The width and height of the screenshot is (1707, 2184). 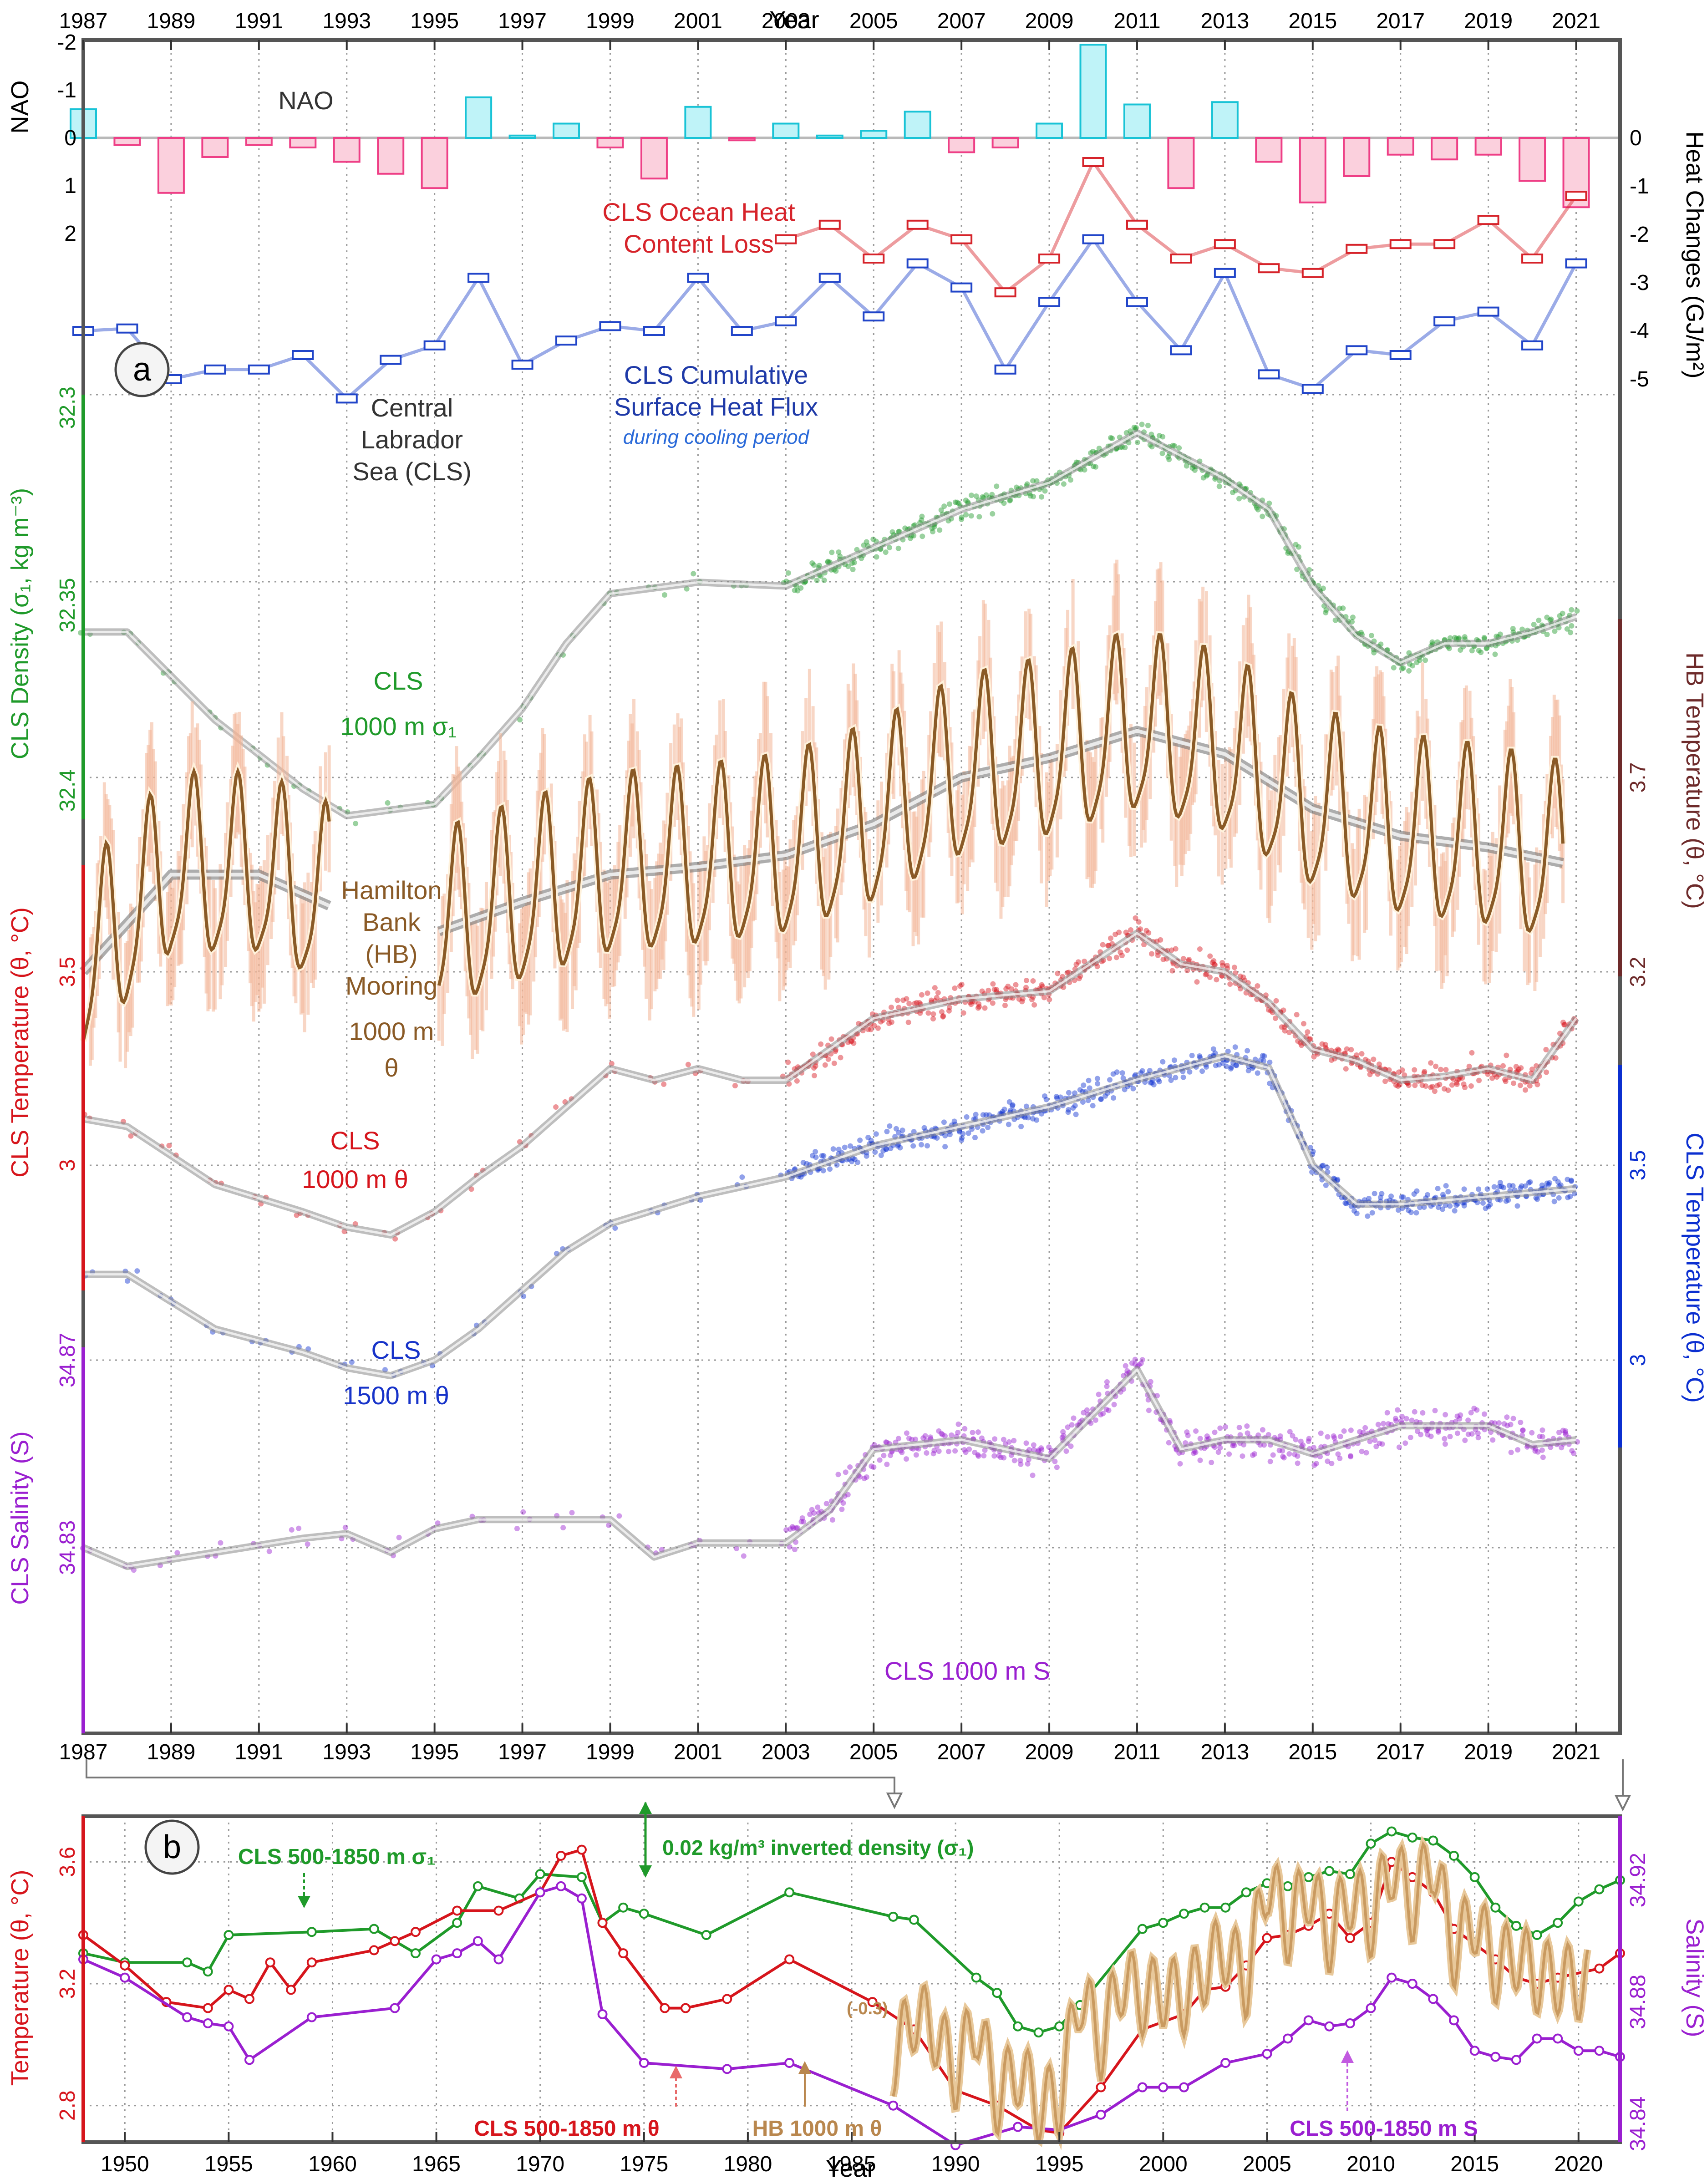 I want to click on hb-tick-label: 3.7, so click(x=1638, y=778).